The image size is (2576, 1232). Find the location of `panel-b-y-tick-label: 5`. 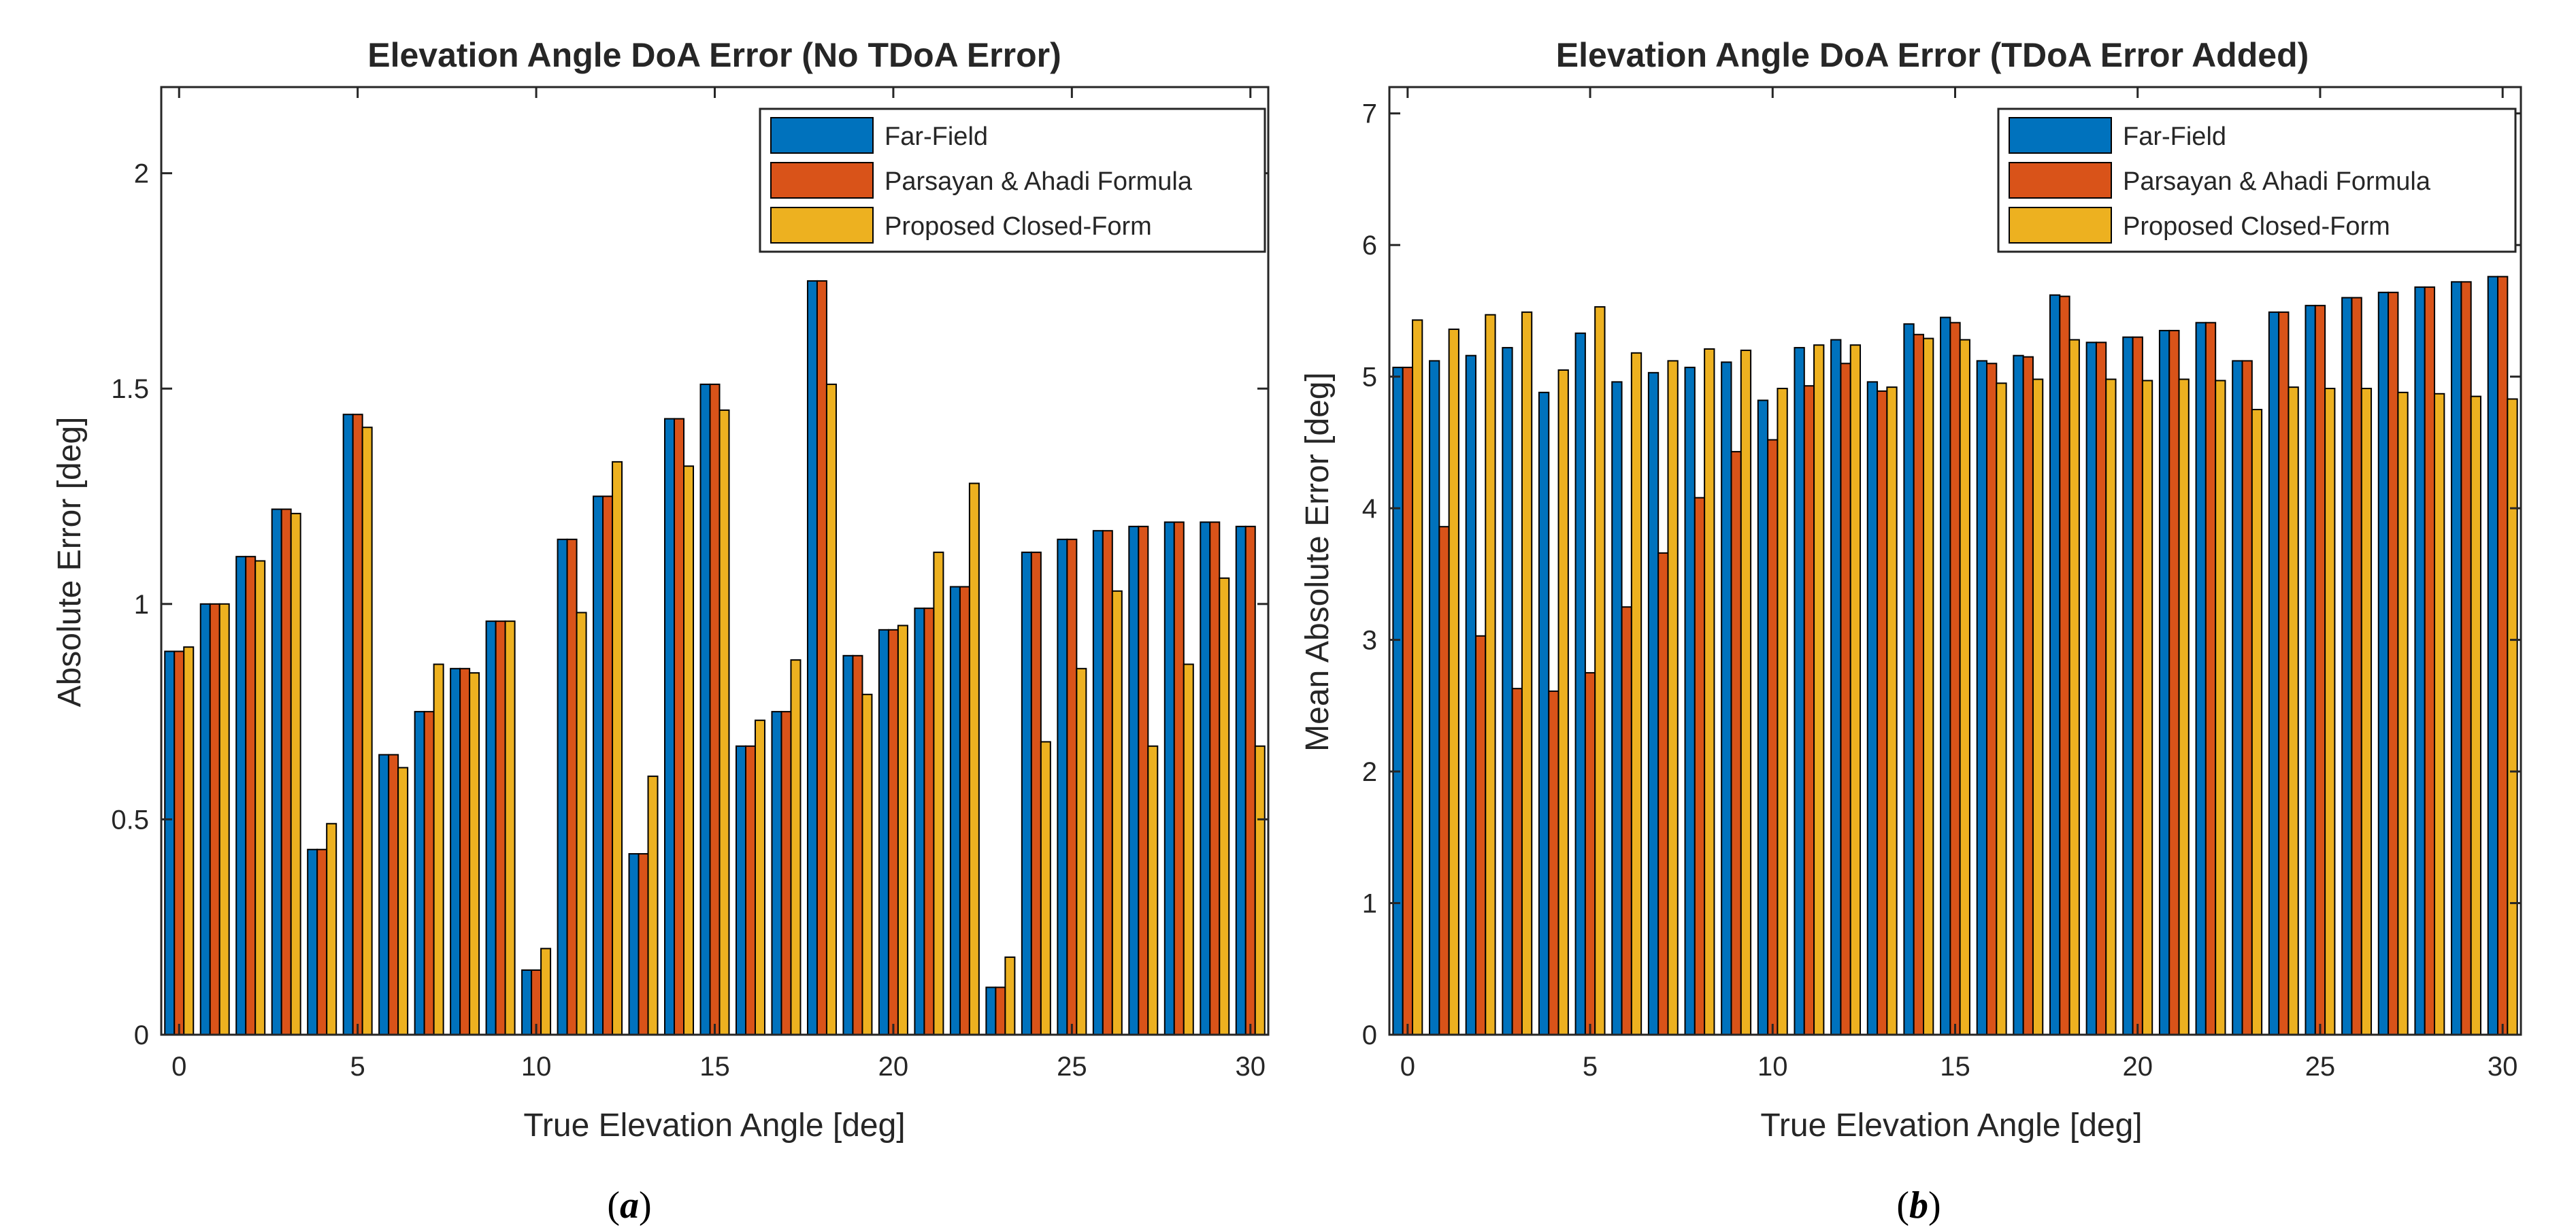

panel-b-y-tick-label: 5 is located at coordinates (1370, 378).